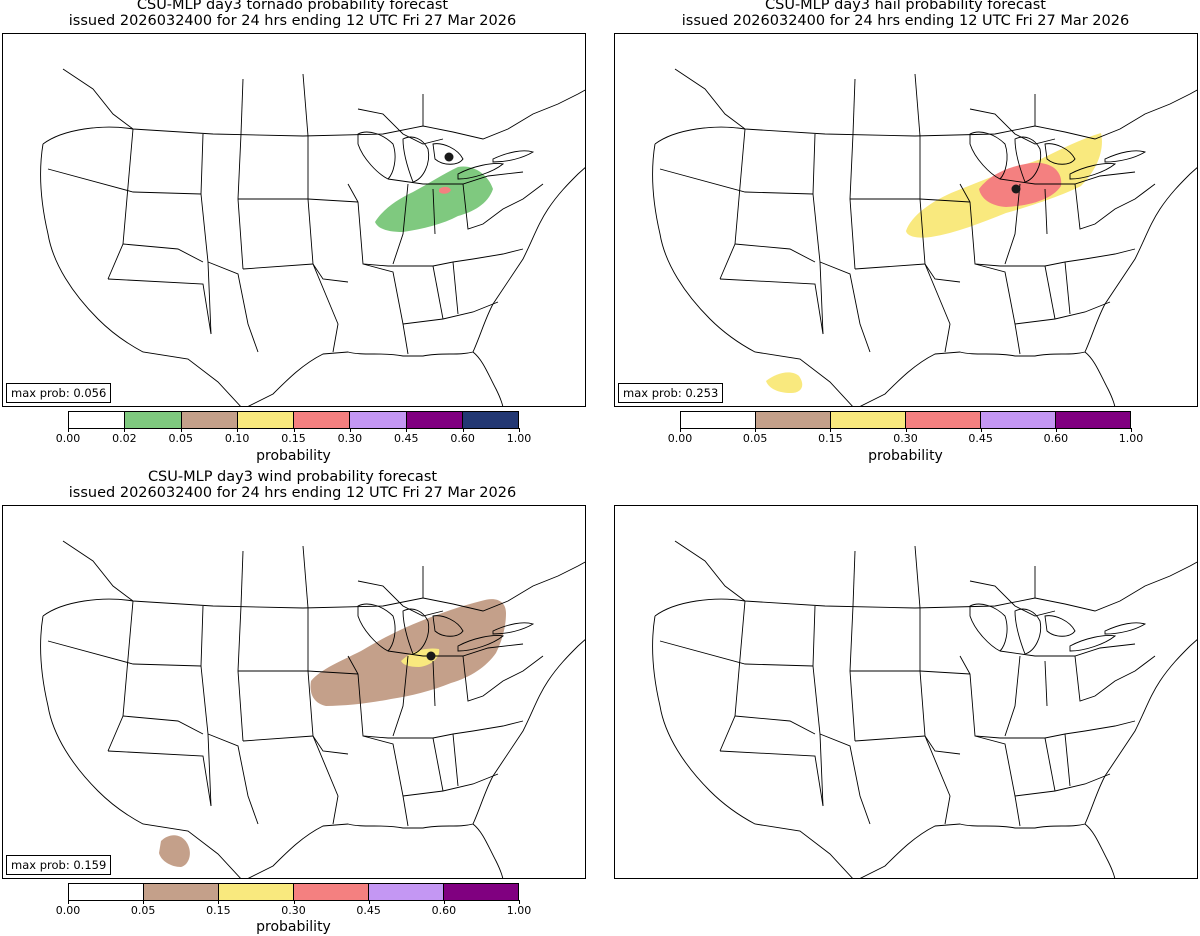 This screenshot has height=936, width=1200. I want to click on probability-area, so click(784, 382).